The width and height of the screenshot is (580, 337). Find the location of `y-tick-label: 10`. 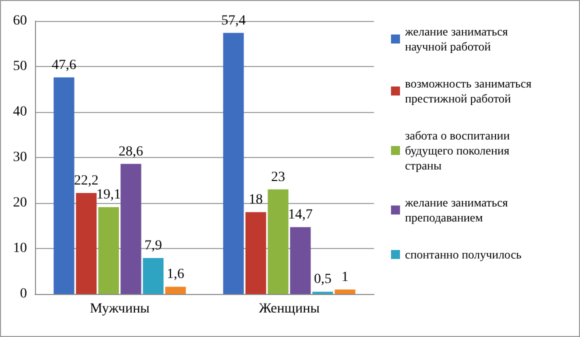

y-tick-label: 10 is located at coordinates (20, 248).